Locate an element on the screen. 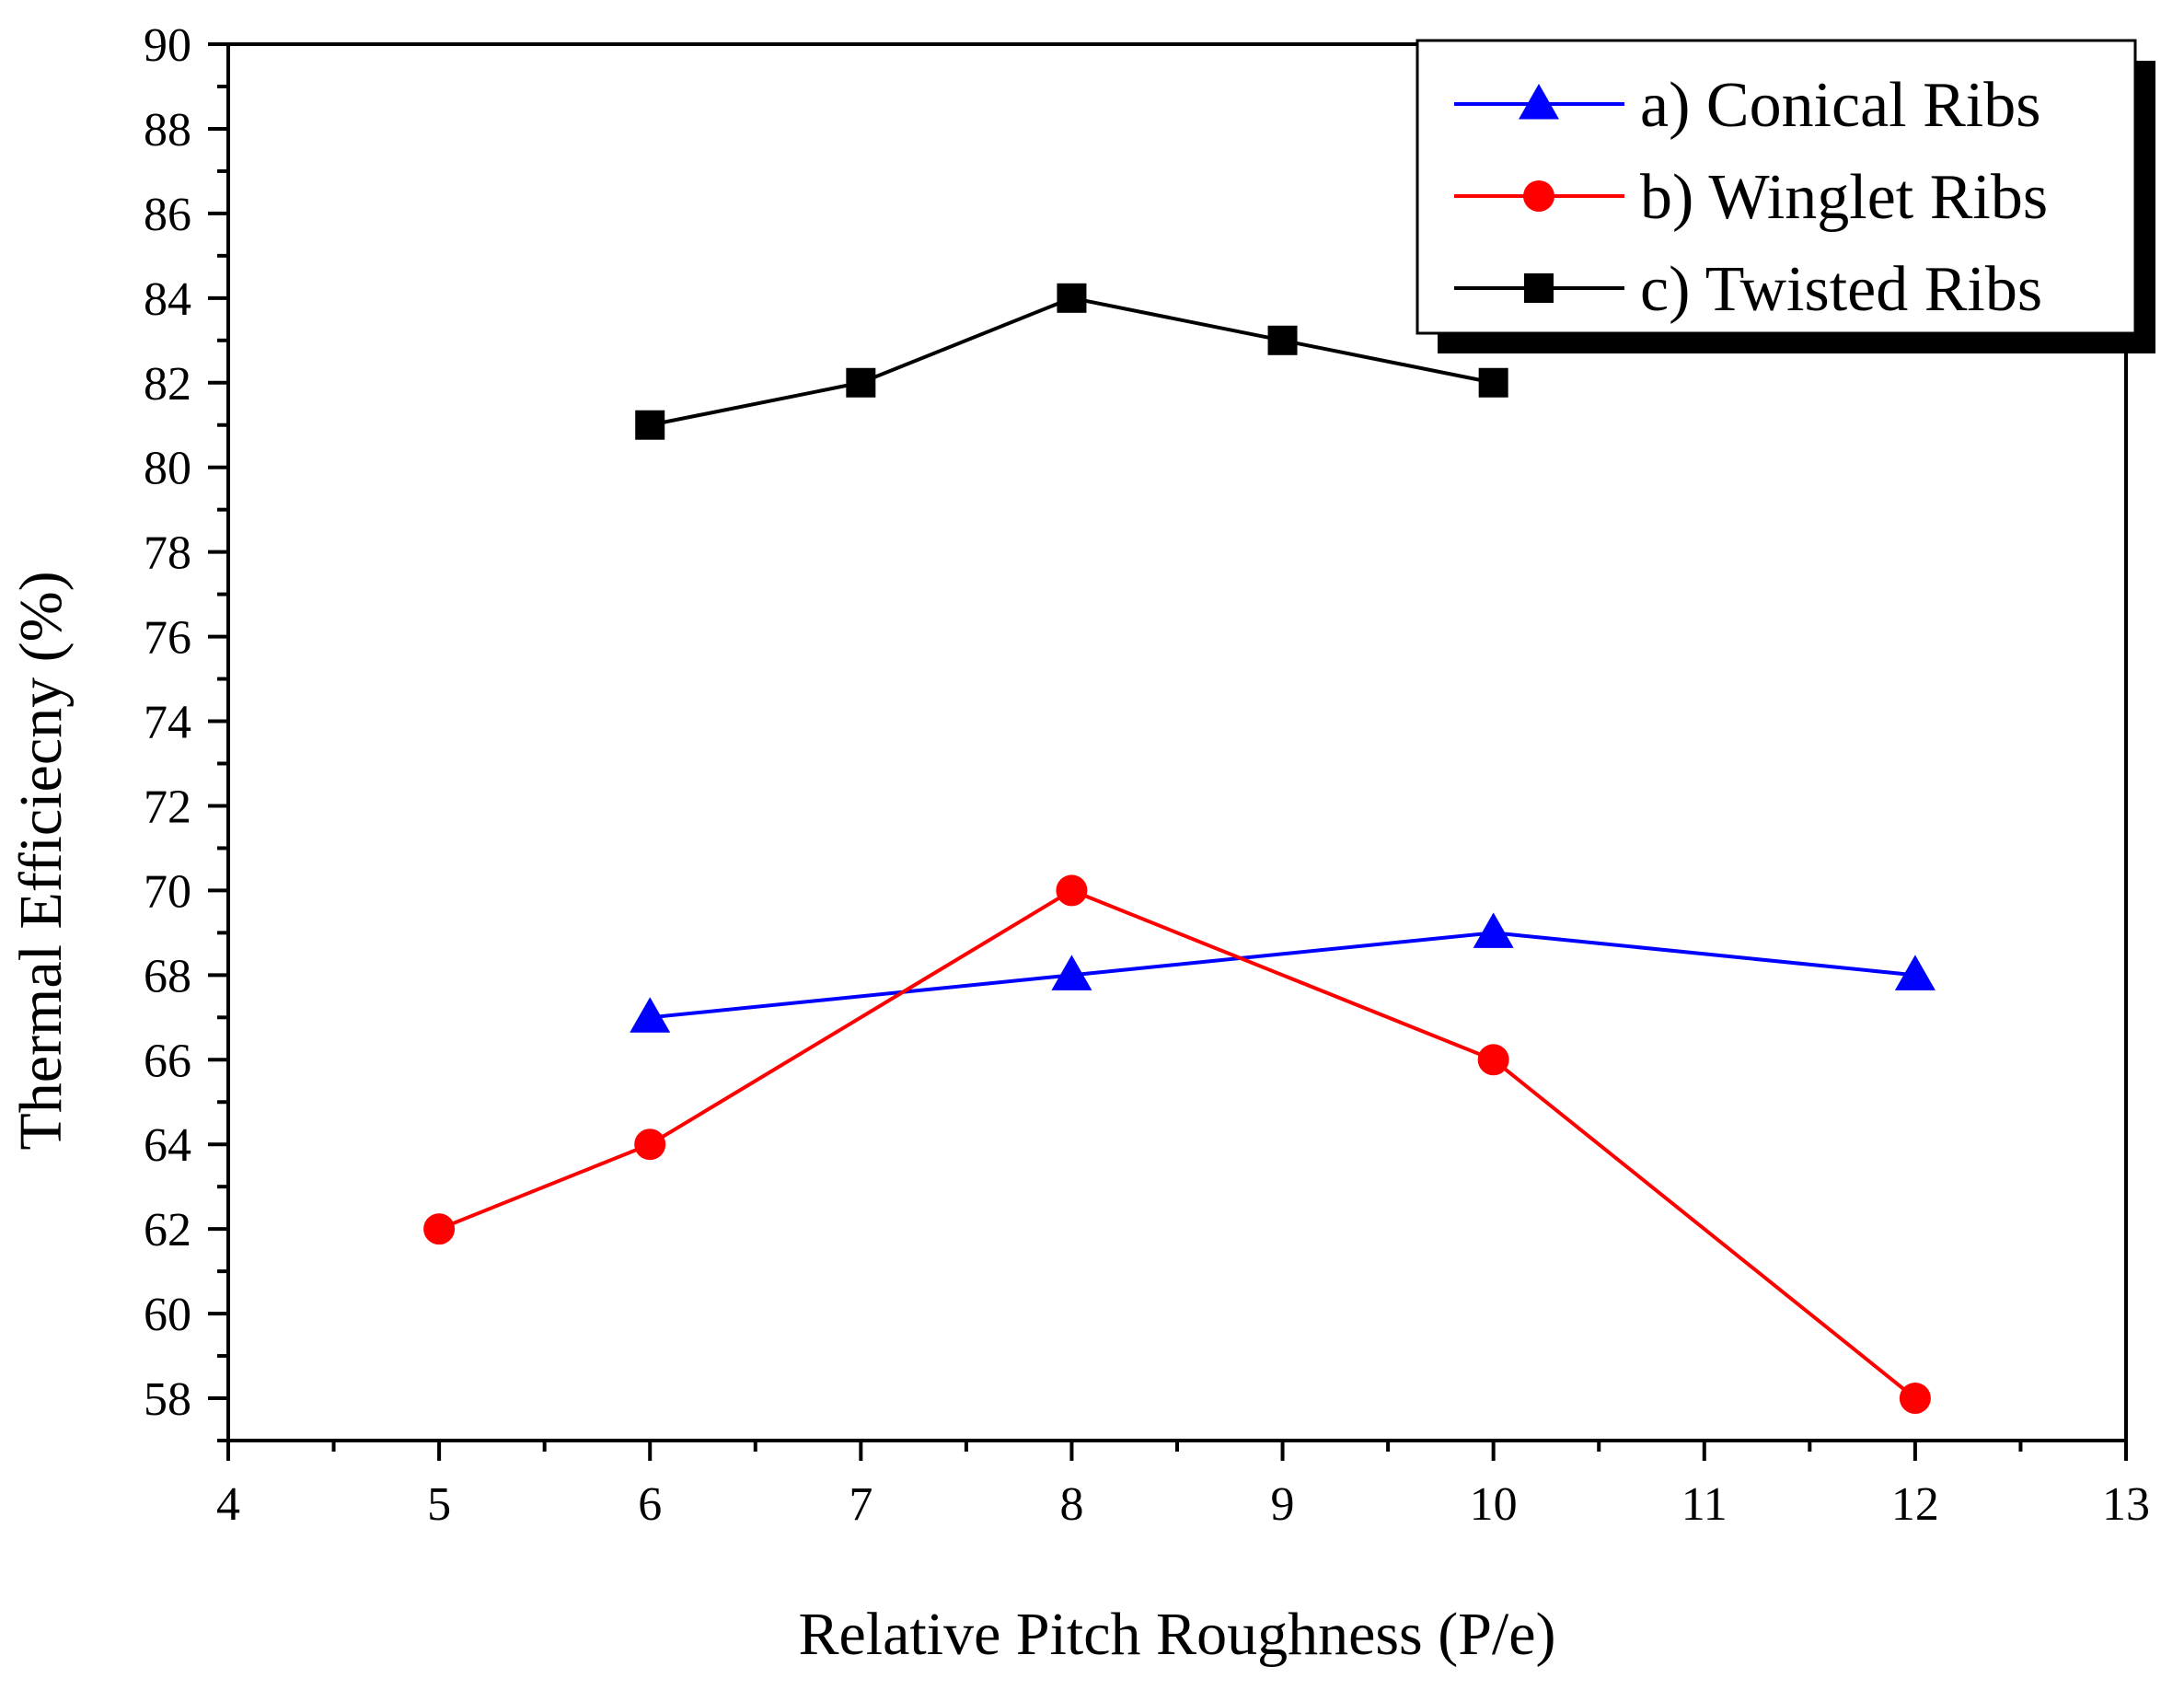 The image size is (2184, 1690). series-triangle is located at coordinates (1283, 972).